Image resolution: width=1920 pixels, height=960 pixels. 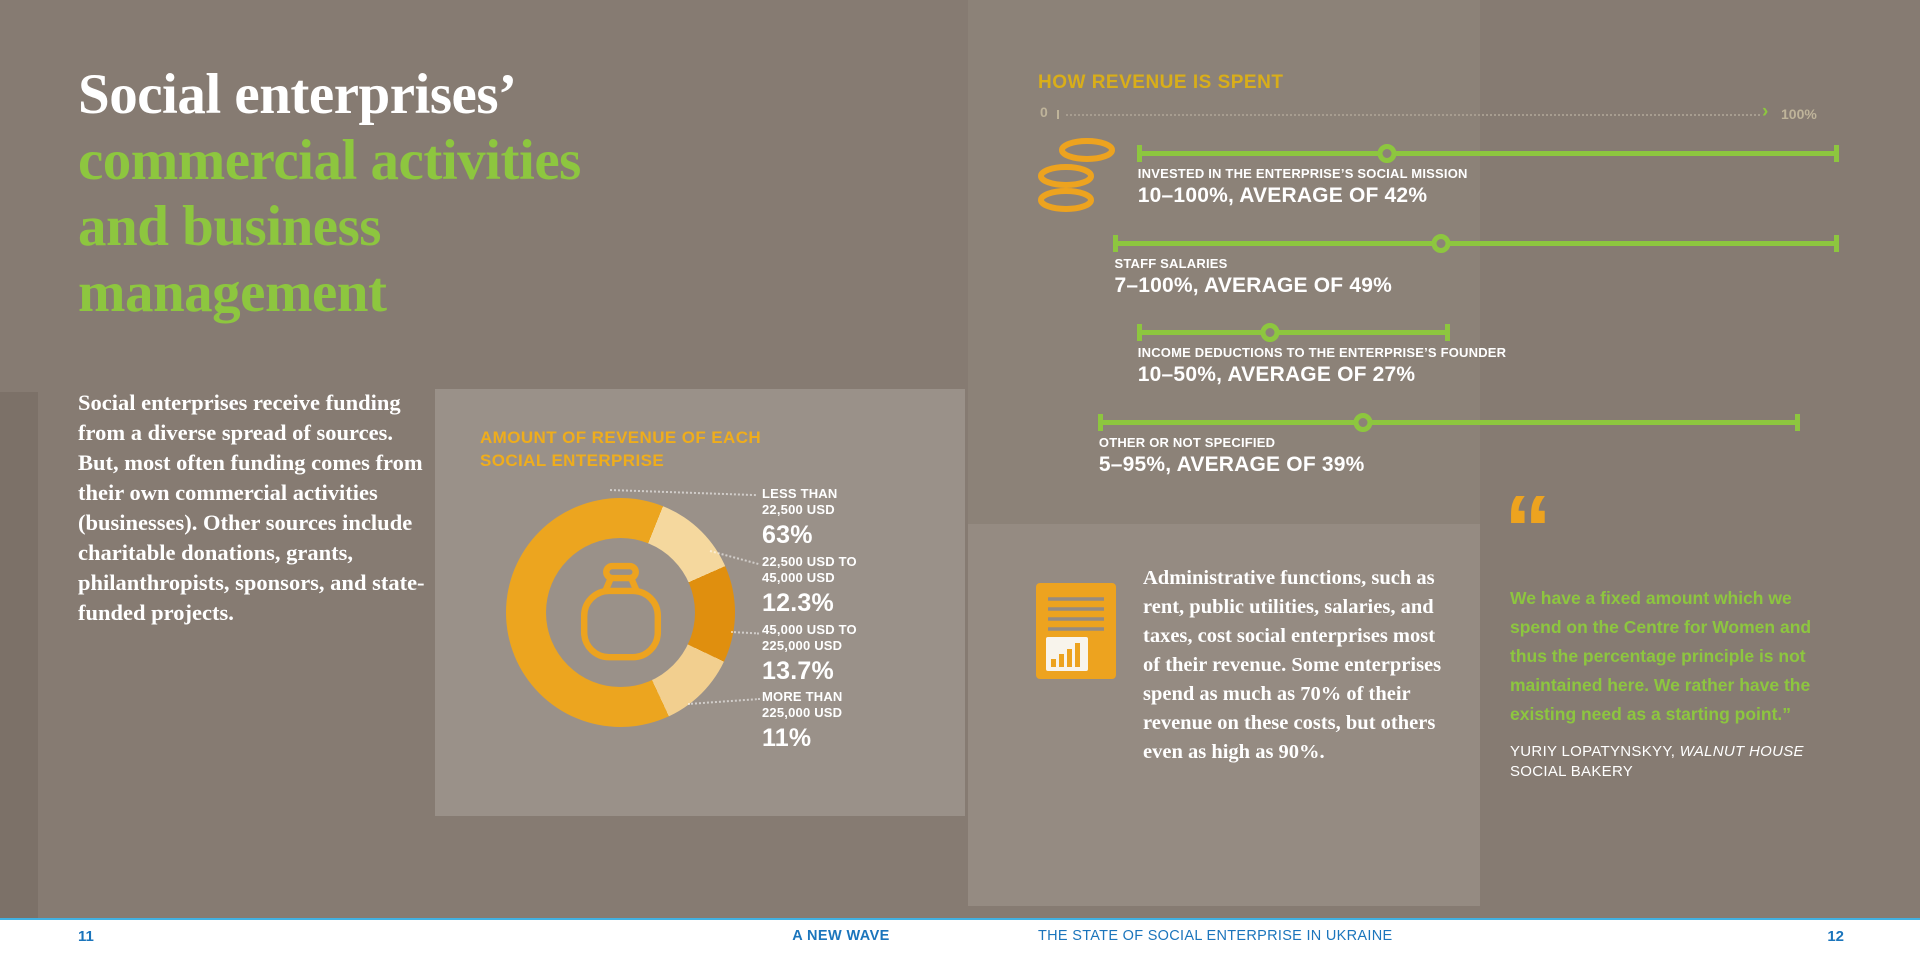 I want to click on revenue-spent-panel, so click(x=1224, y=262).